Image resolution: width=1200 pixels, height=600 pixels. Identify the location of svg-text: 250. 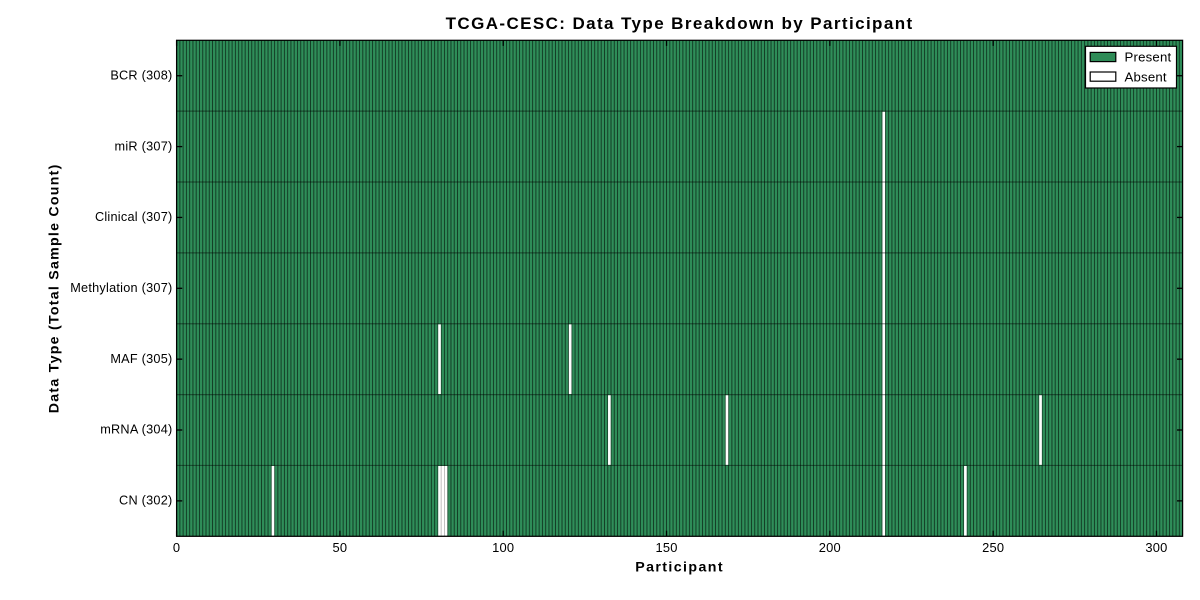
(993, 547).